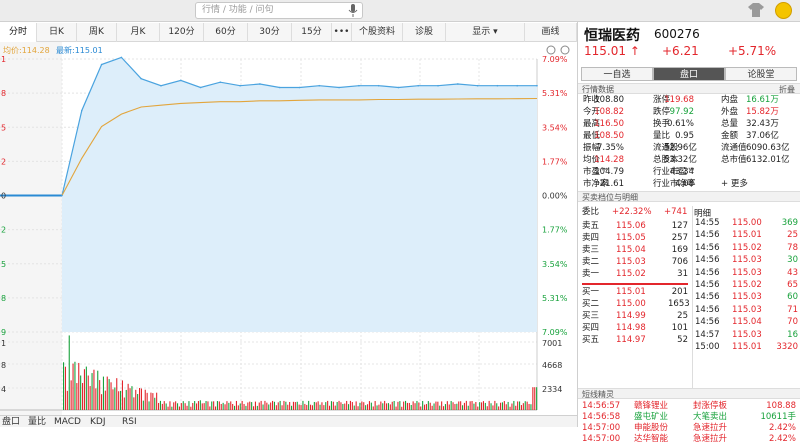 The width and height of the screenshot is (800, 445). Describe the element at coordinates (689, 74) in the screenshot. I see `panel-tab-1: 盘口` at that location.